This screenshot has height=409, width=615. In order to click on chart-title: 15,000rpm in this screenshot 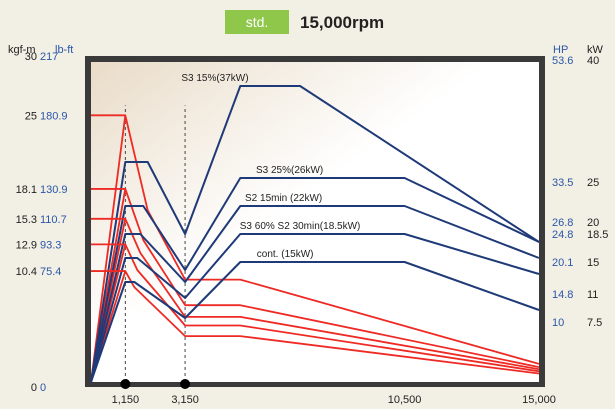, I will do `click(342, 22)`.